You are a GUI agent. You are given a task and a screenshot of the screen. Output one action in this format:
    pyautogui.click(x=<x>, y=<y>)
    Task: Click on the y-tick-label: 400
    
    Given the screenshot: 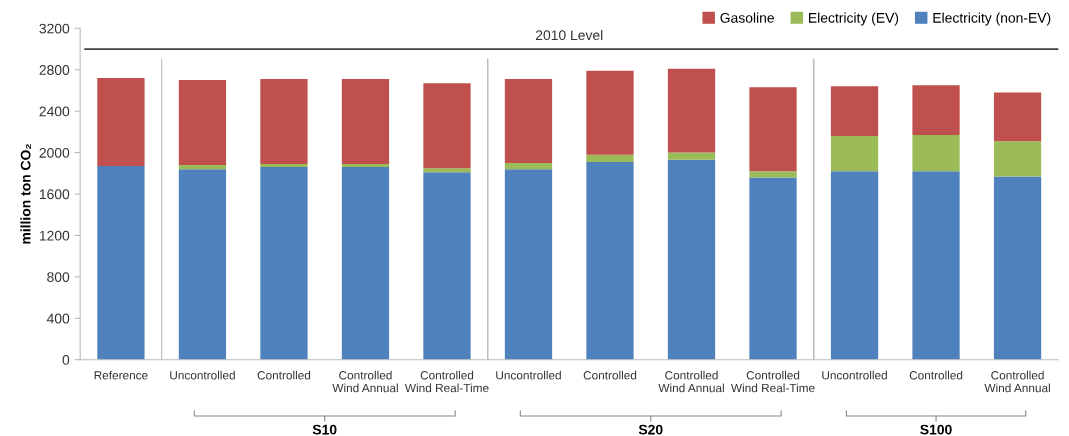 What is the action you would take?
    pyautogui.click(x=58, y=318)
    